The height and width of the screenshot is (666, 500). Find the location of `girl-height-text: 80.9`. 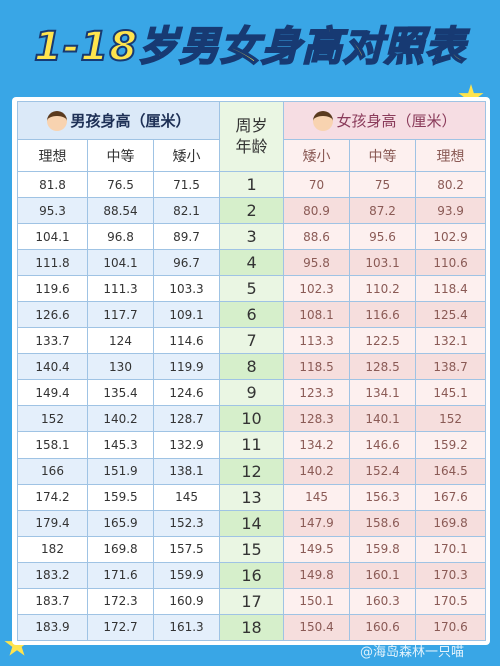

girl-height-text: 80.9 is located at coordinates (316, 210).